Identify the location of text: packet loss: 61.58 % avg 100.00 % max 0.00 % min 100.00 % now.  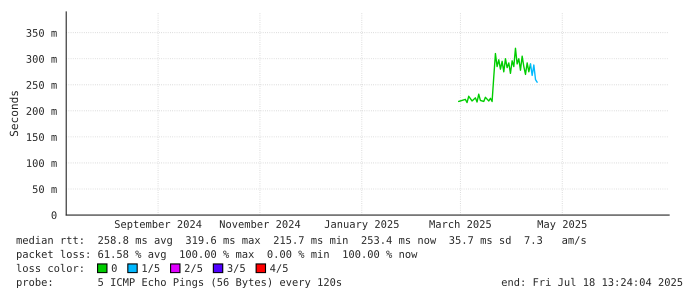
(217, 255).